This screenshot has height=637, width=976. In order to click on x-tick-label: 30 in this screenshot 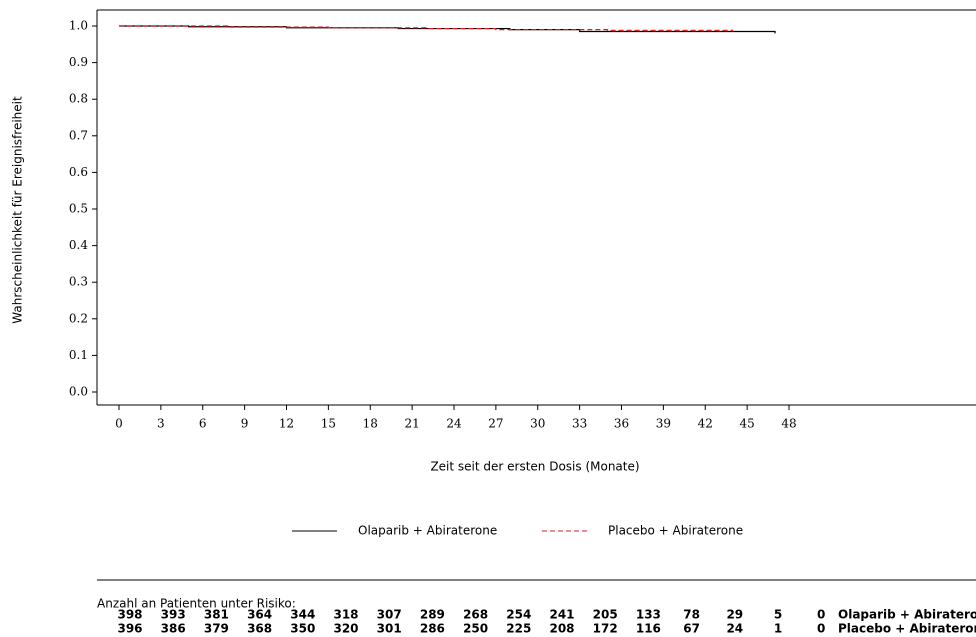, I will do `click(537, 424)`.